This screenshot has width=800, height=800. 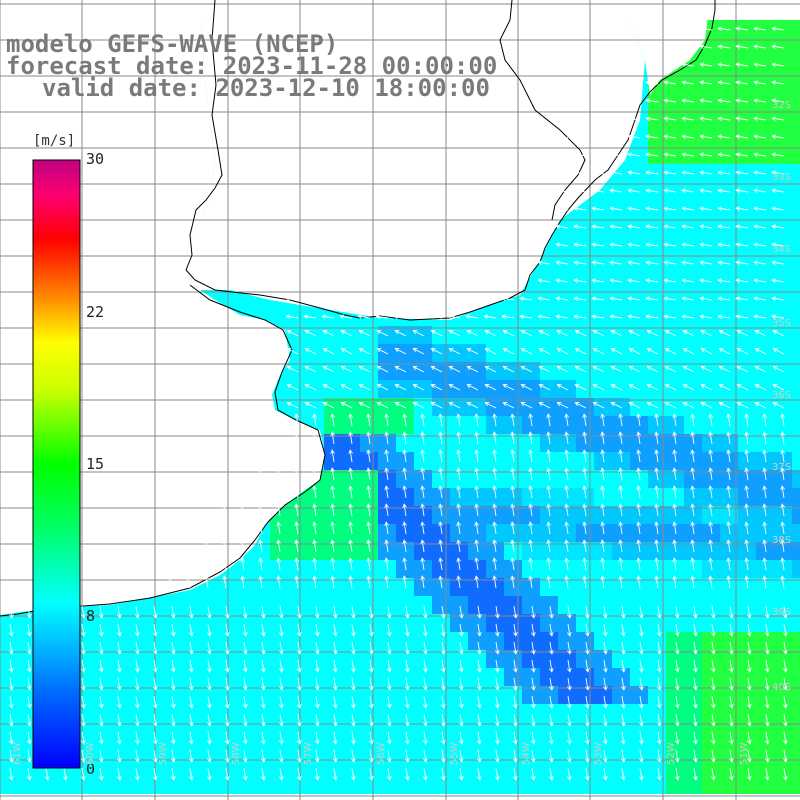 I want to click on longitude-label: 58W, so click(x=236, y=753).